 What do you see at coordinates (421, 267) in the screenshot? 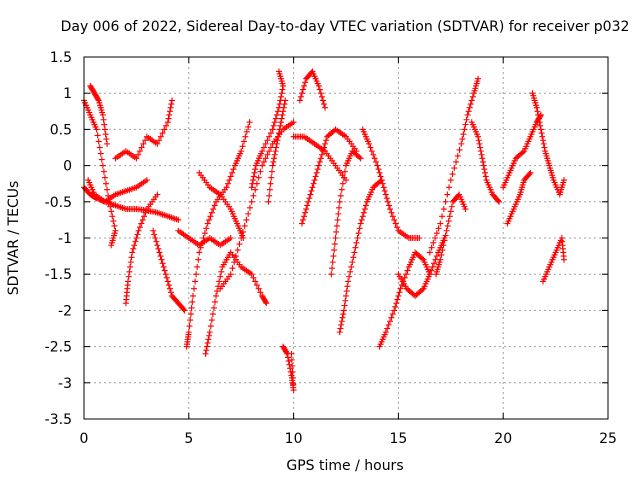
I see `series-sat-w` at bounding box center [421, 267].